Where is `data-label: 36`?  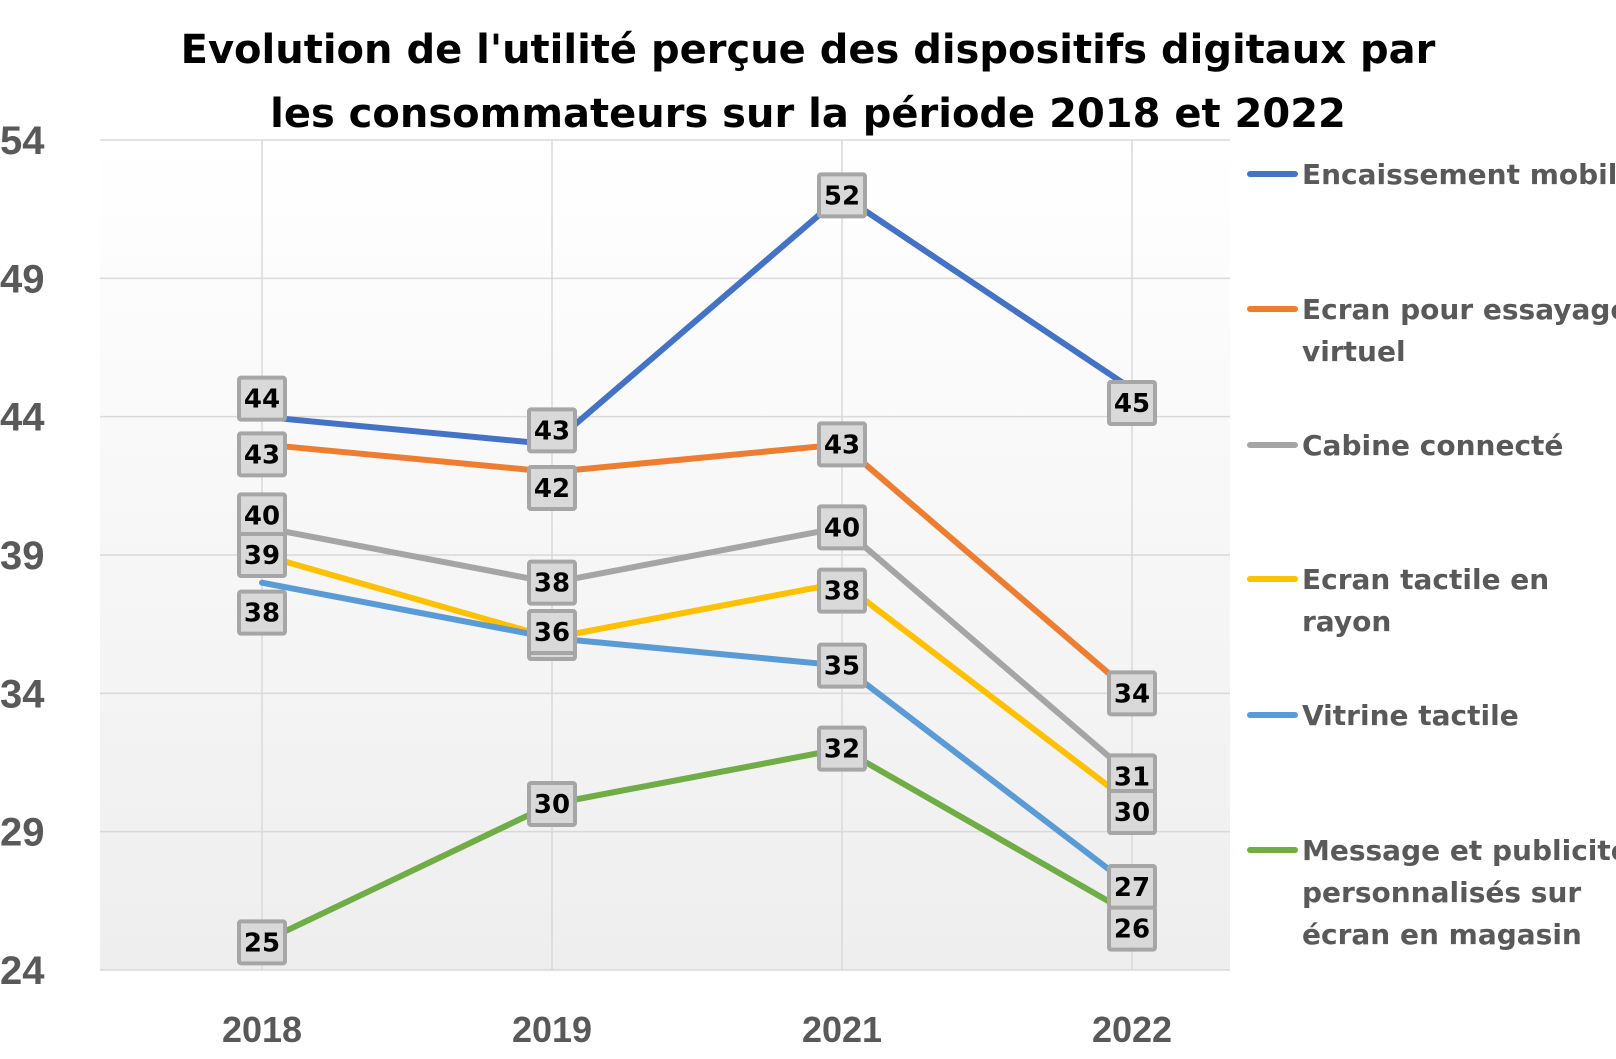
data-label: 36 is located at coordinates (552, 632).